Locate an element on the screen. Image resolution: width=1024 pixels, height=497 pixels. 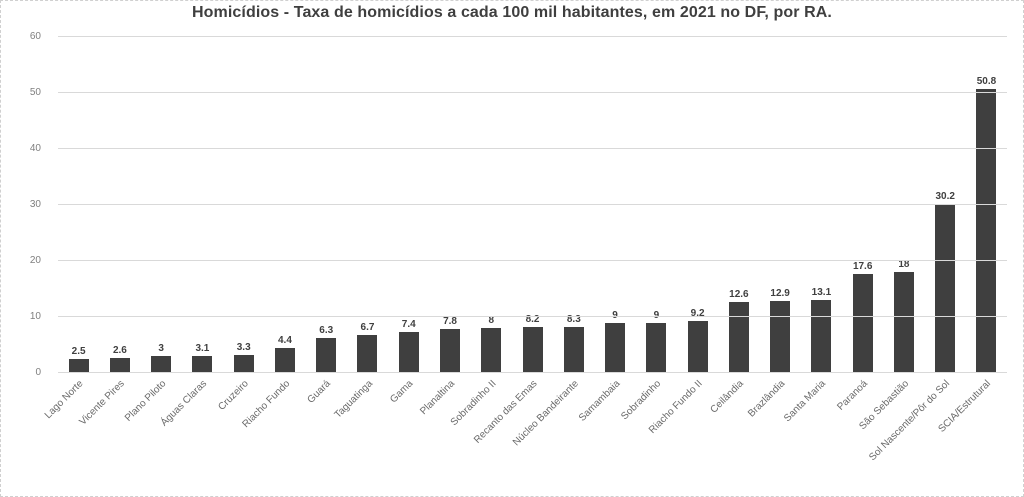
bar-value-label: 3.1 is located at coordinates (202, 348).